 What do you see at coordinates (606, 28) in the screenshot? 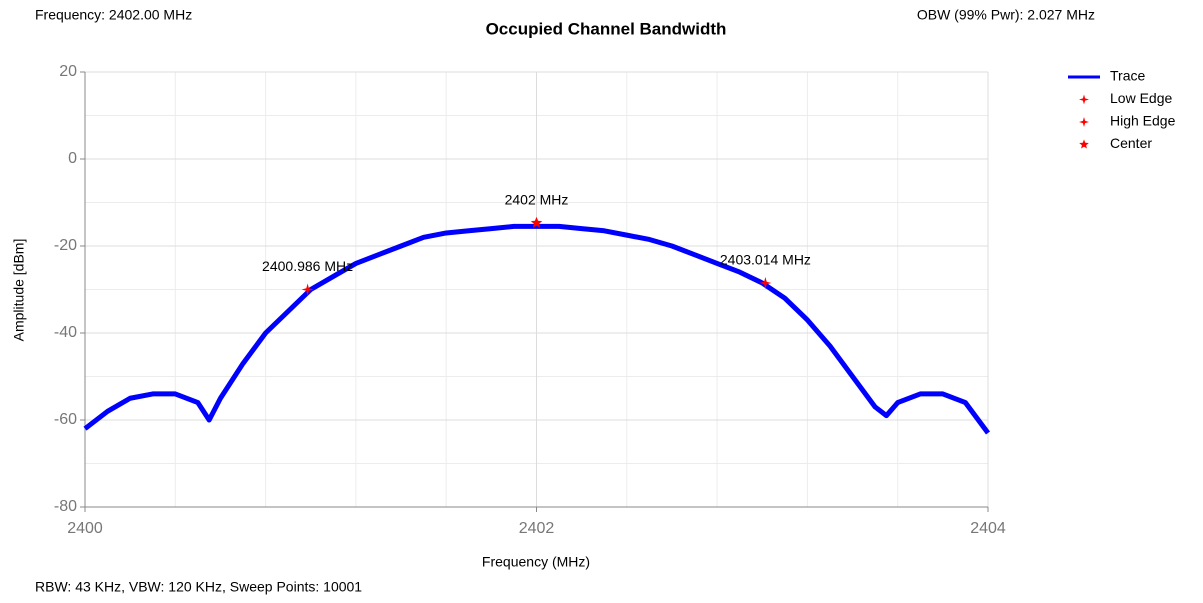
I see `chart-title: Occupied Channel Bandwidth` at bounding box center [606, 28].